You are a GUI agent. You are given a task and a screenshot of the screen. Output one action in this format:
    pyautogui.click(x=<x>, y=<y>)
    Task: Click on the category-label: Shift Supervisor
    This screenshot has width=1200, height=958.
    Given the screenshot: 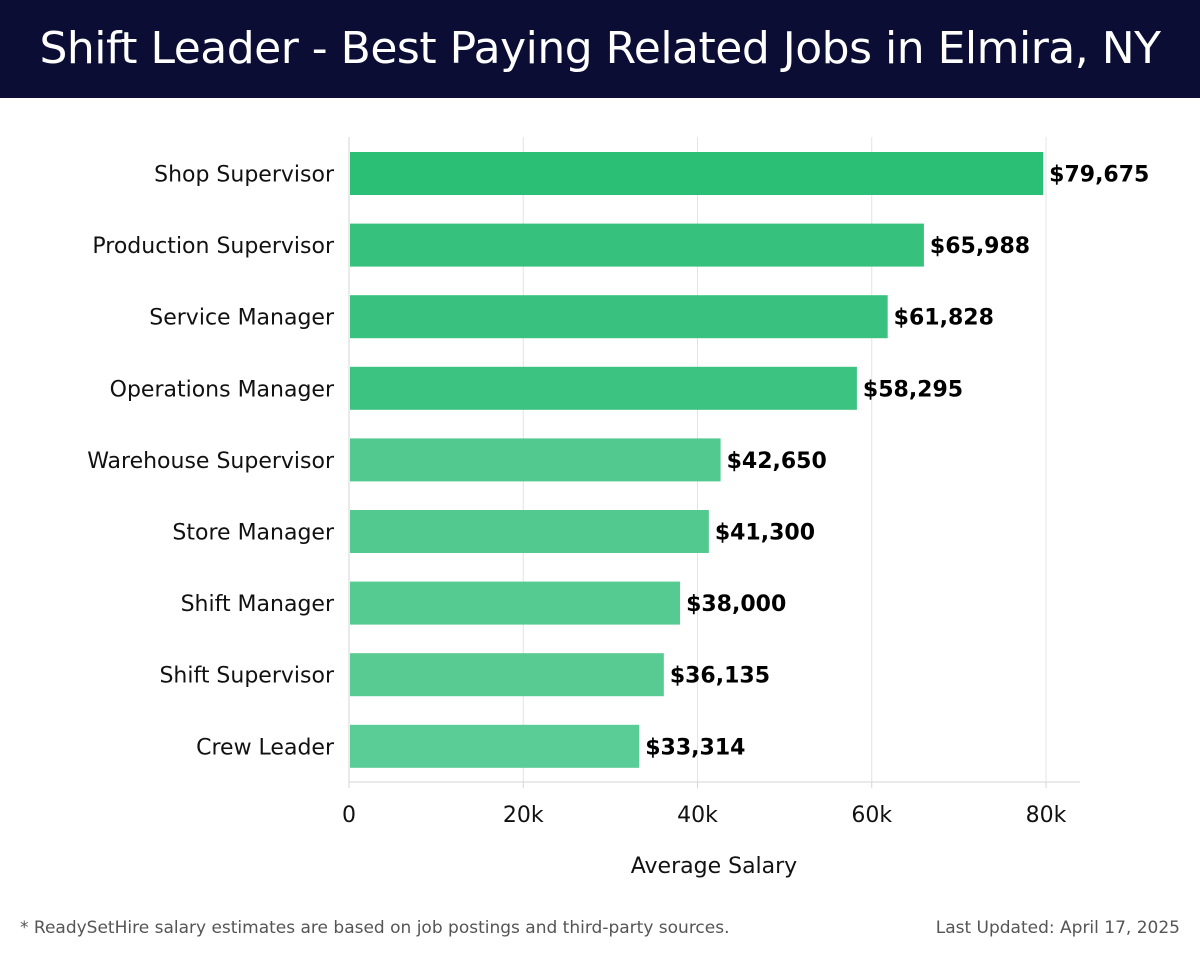 What is the action you would take?
    pyautogui.click(x=247, y=676)
    